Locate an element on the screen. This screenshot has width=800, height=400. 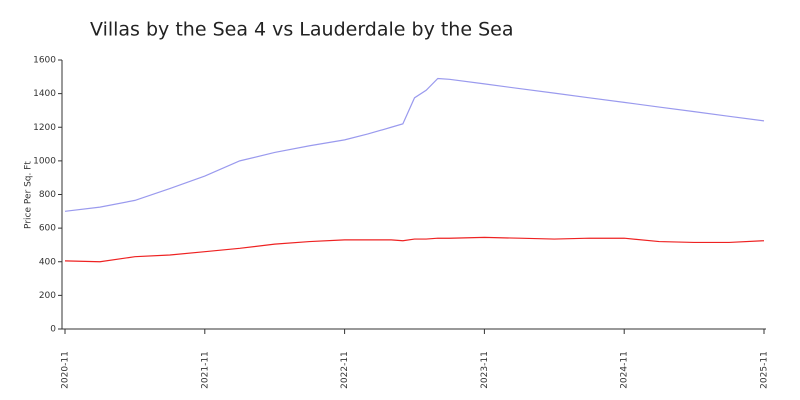
y-tick-label: 800 is located at coordinates (47, 195).